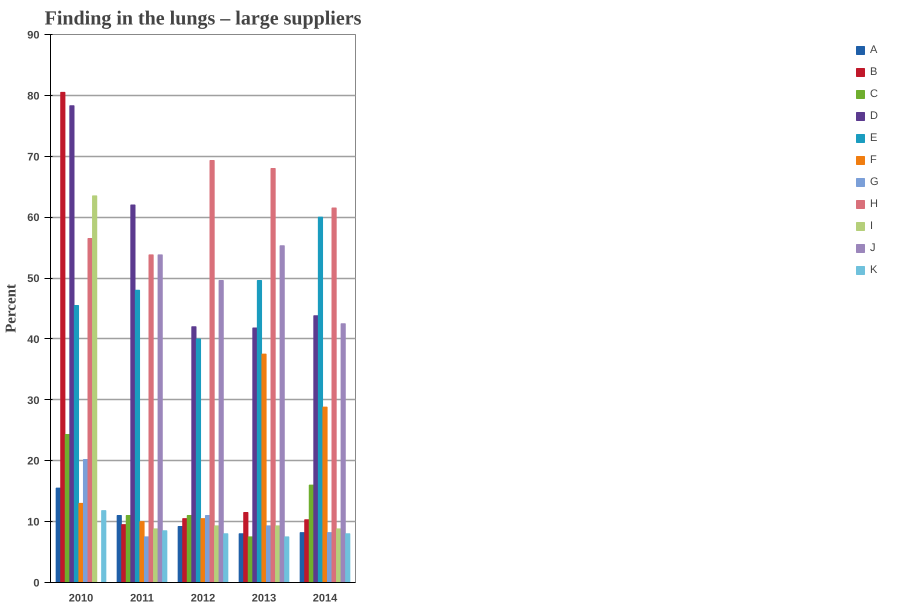  What do you see at coordinates (874, 138) in the screenshot?
I see `legend-label: E` at bounding box center [874, 138].